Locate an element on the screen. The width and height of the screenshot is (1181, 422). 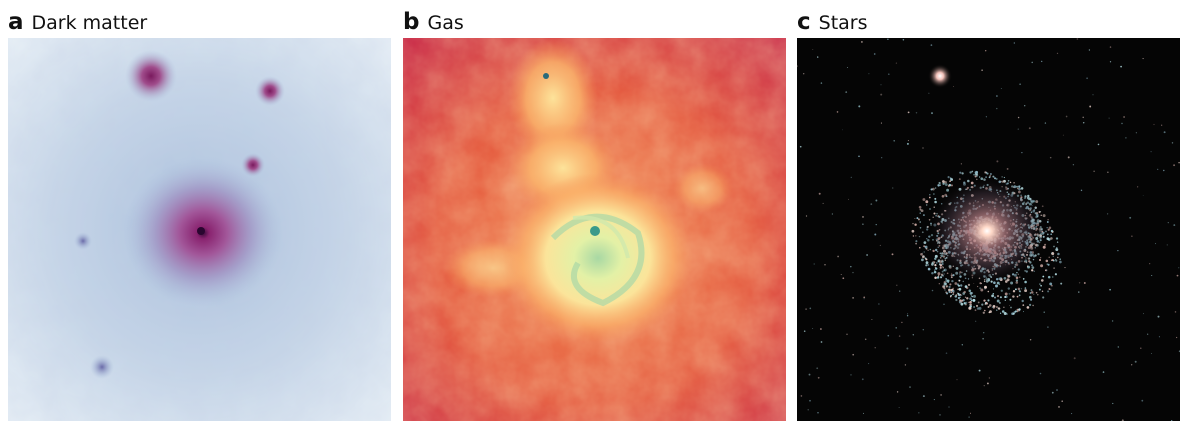
panel-caption: a Dark matter is located at coordinates (77, 22).